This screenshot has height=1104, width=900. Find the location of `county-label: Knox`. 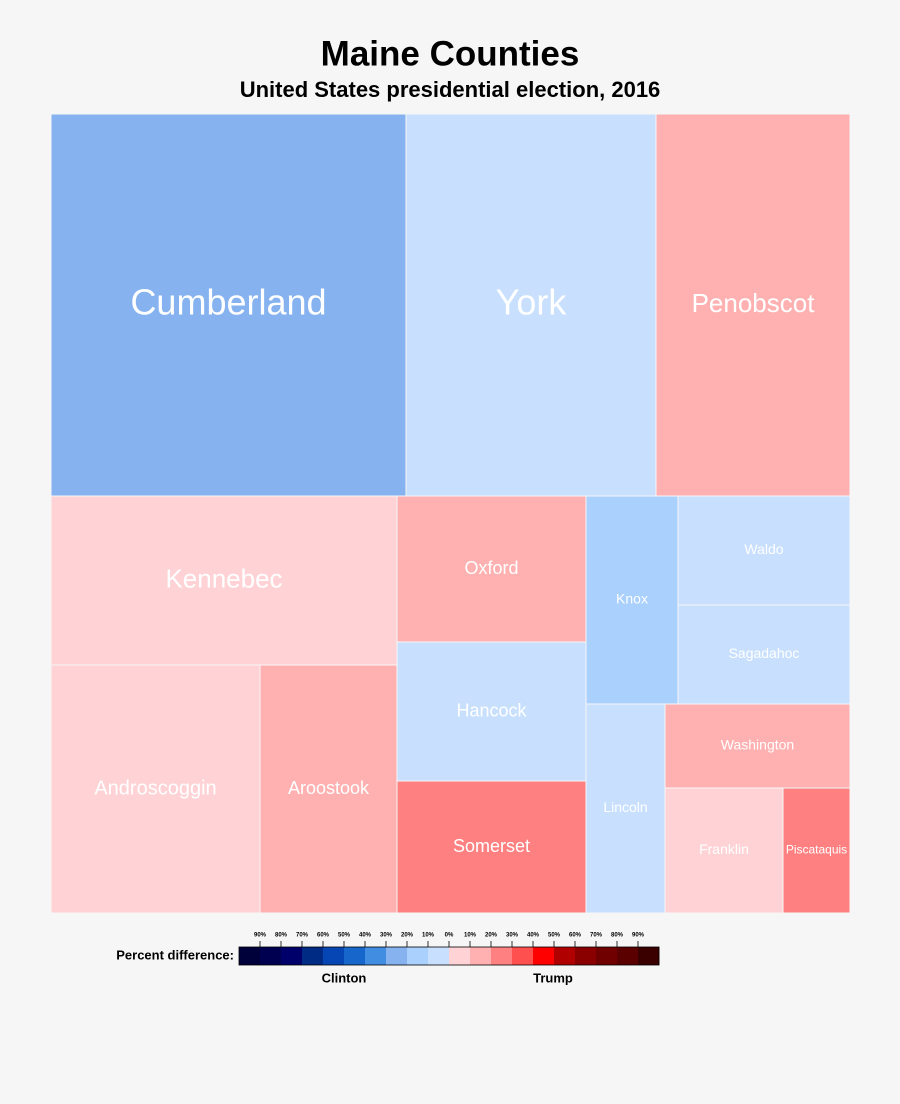

county-label: Knox is located at coordinates (632, 599).